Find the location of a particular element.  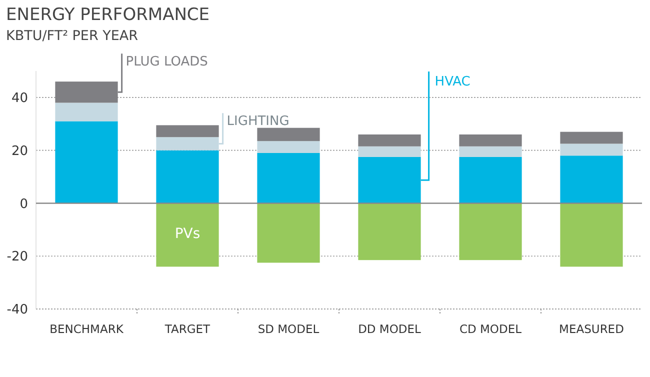

x-tick-label: DD MODEL is located at coordinates (390, 329).